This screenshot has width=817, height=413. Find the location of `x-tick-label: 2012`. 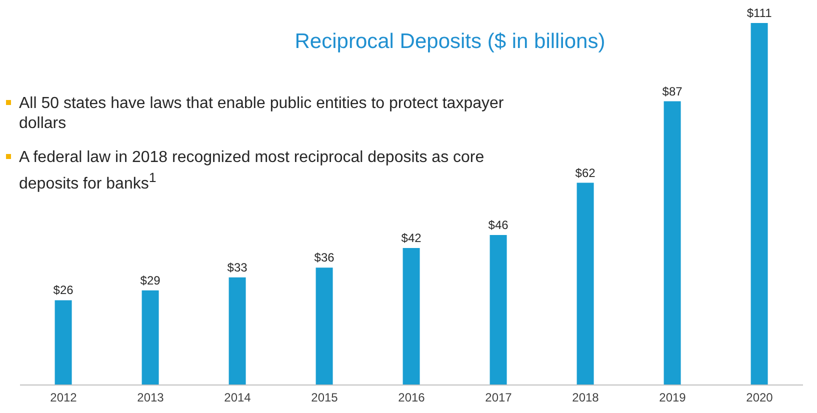

x-tick-label: 2012 is located at coordinates (64, 397).